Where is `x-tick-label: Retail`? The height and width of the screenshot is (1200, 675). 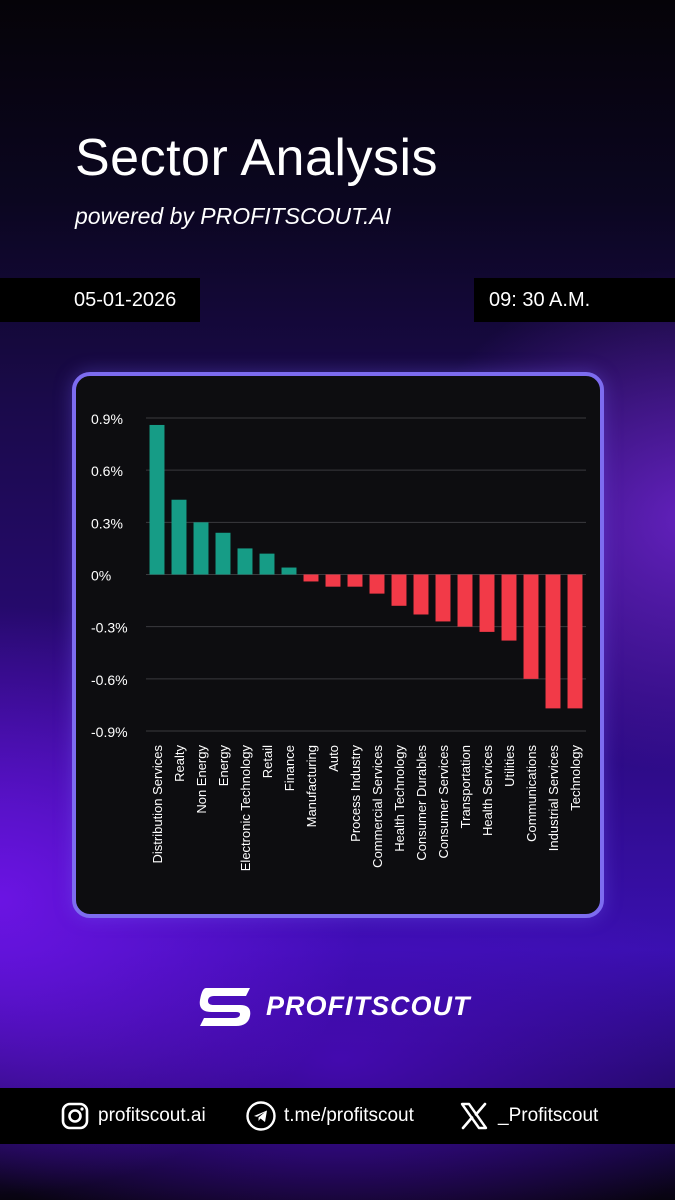
x-tick-label: Retail is located at coordinates (267, 761).